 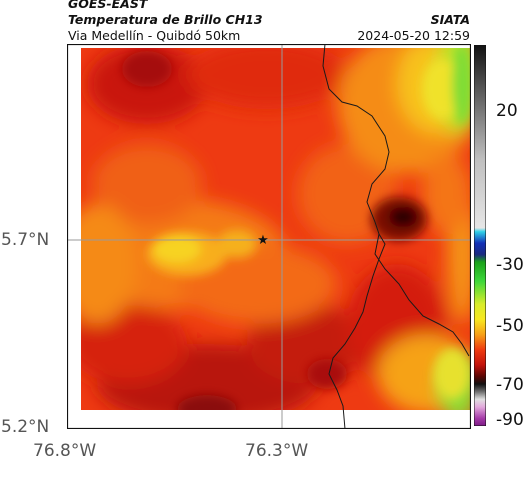 What do you see at coordinates (510, 326) in the screenshot?
I see `colorbar-tick-minus50: -50` at bounding box center [510, 326].